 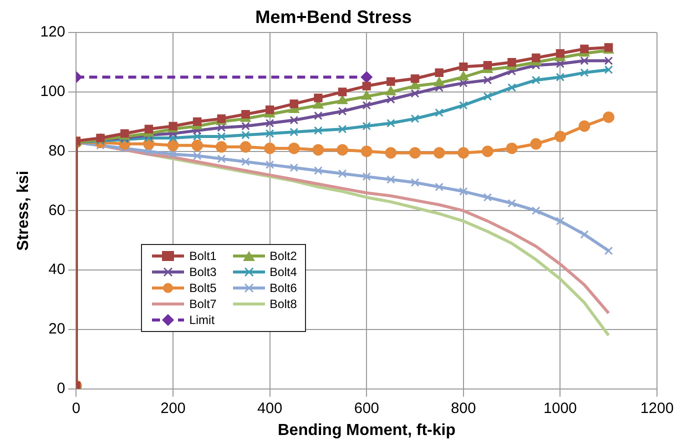 What do you see at coordinates (203, 271) in the screenshot?
I see `legend-label: Bolt3` at bounding box center [203, 271].